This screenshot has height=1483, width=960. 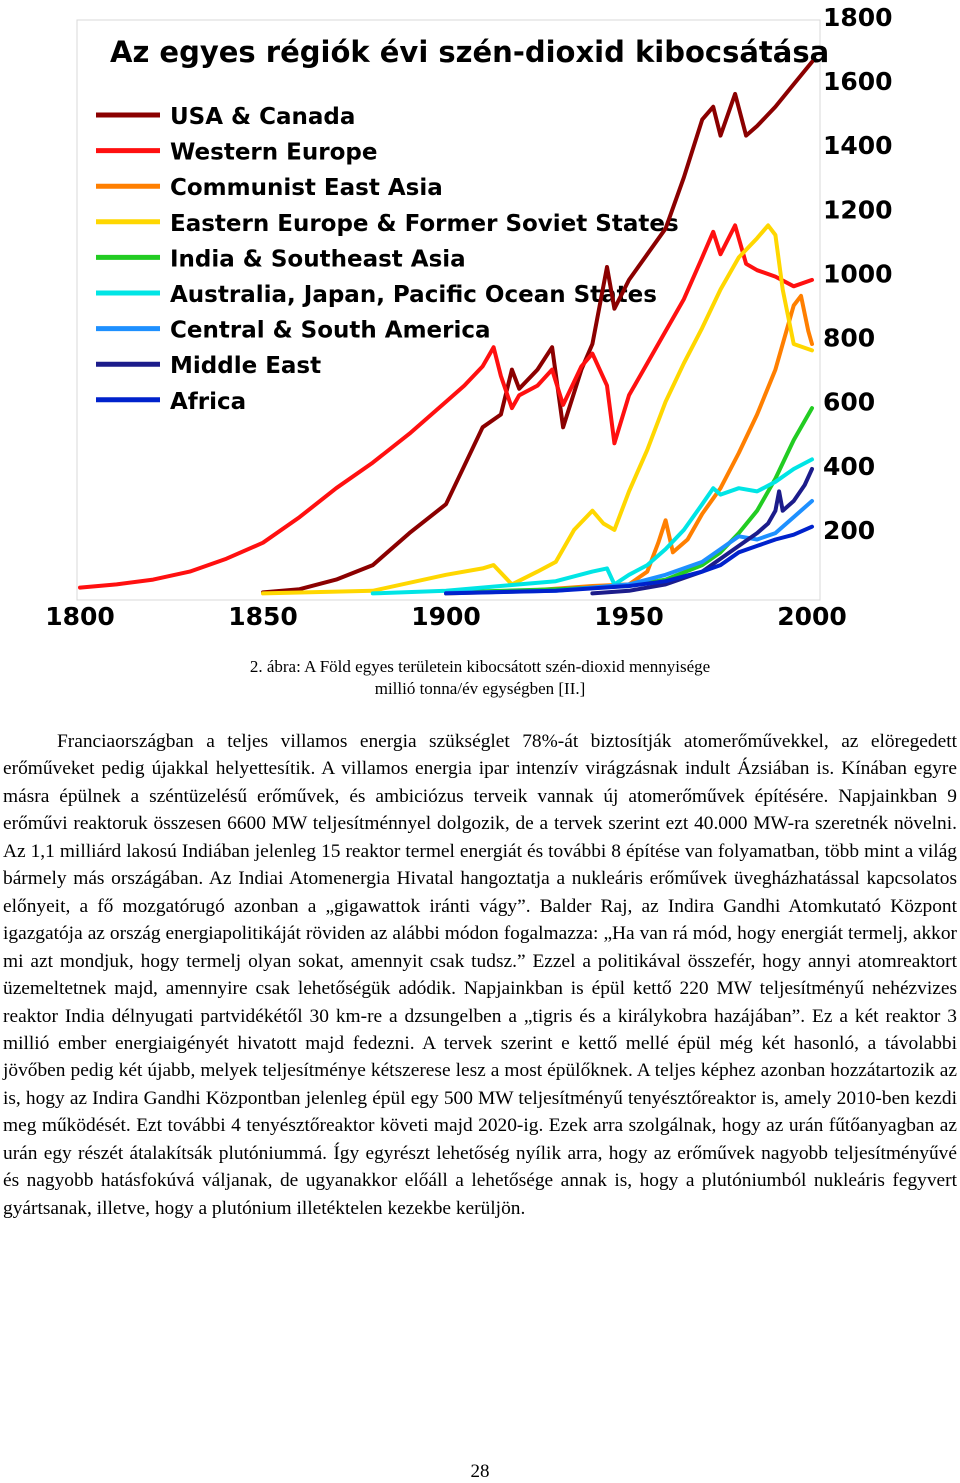 What do you see at coordinates (413, 295) in the screenshot?
I see `legend-label-5: Australia, Japan, Pacific Ocean States` at bounding box center [413, 295].